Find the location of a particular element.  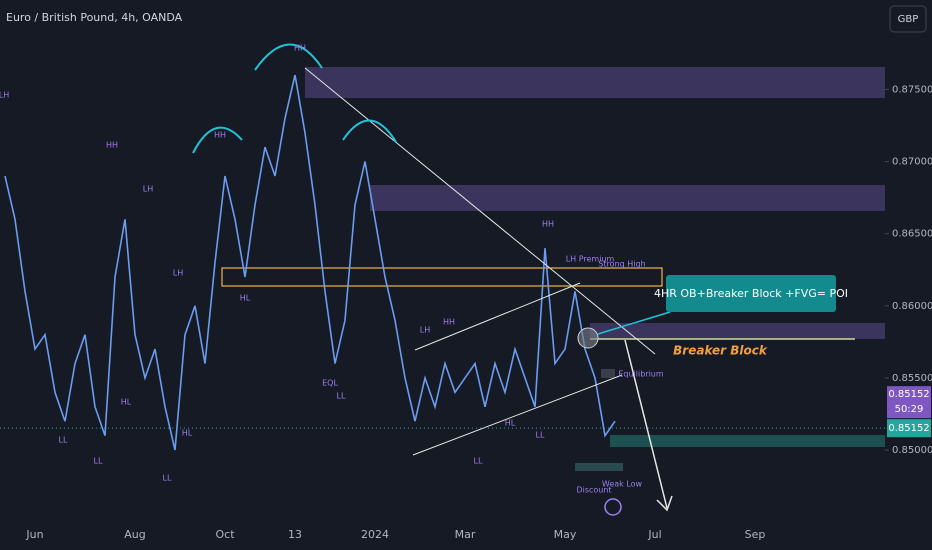

arrow is located at coordinates (646, 424).